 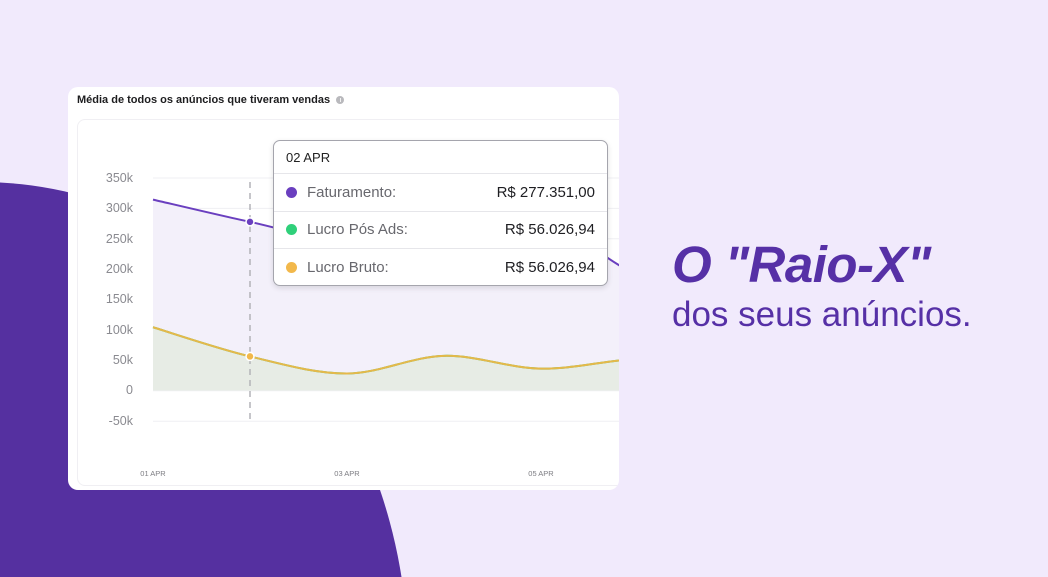 What do you see at coordinates (440, 193) in the screenshot?
I see `tooltip-row-faturamento: Faturamento: R$ 277.351,00` at bounding box center [440, 193].